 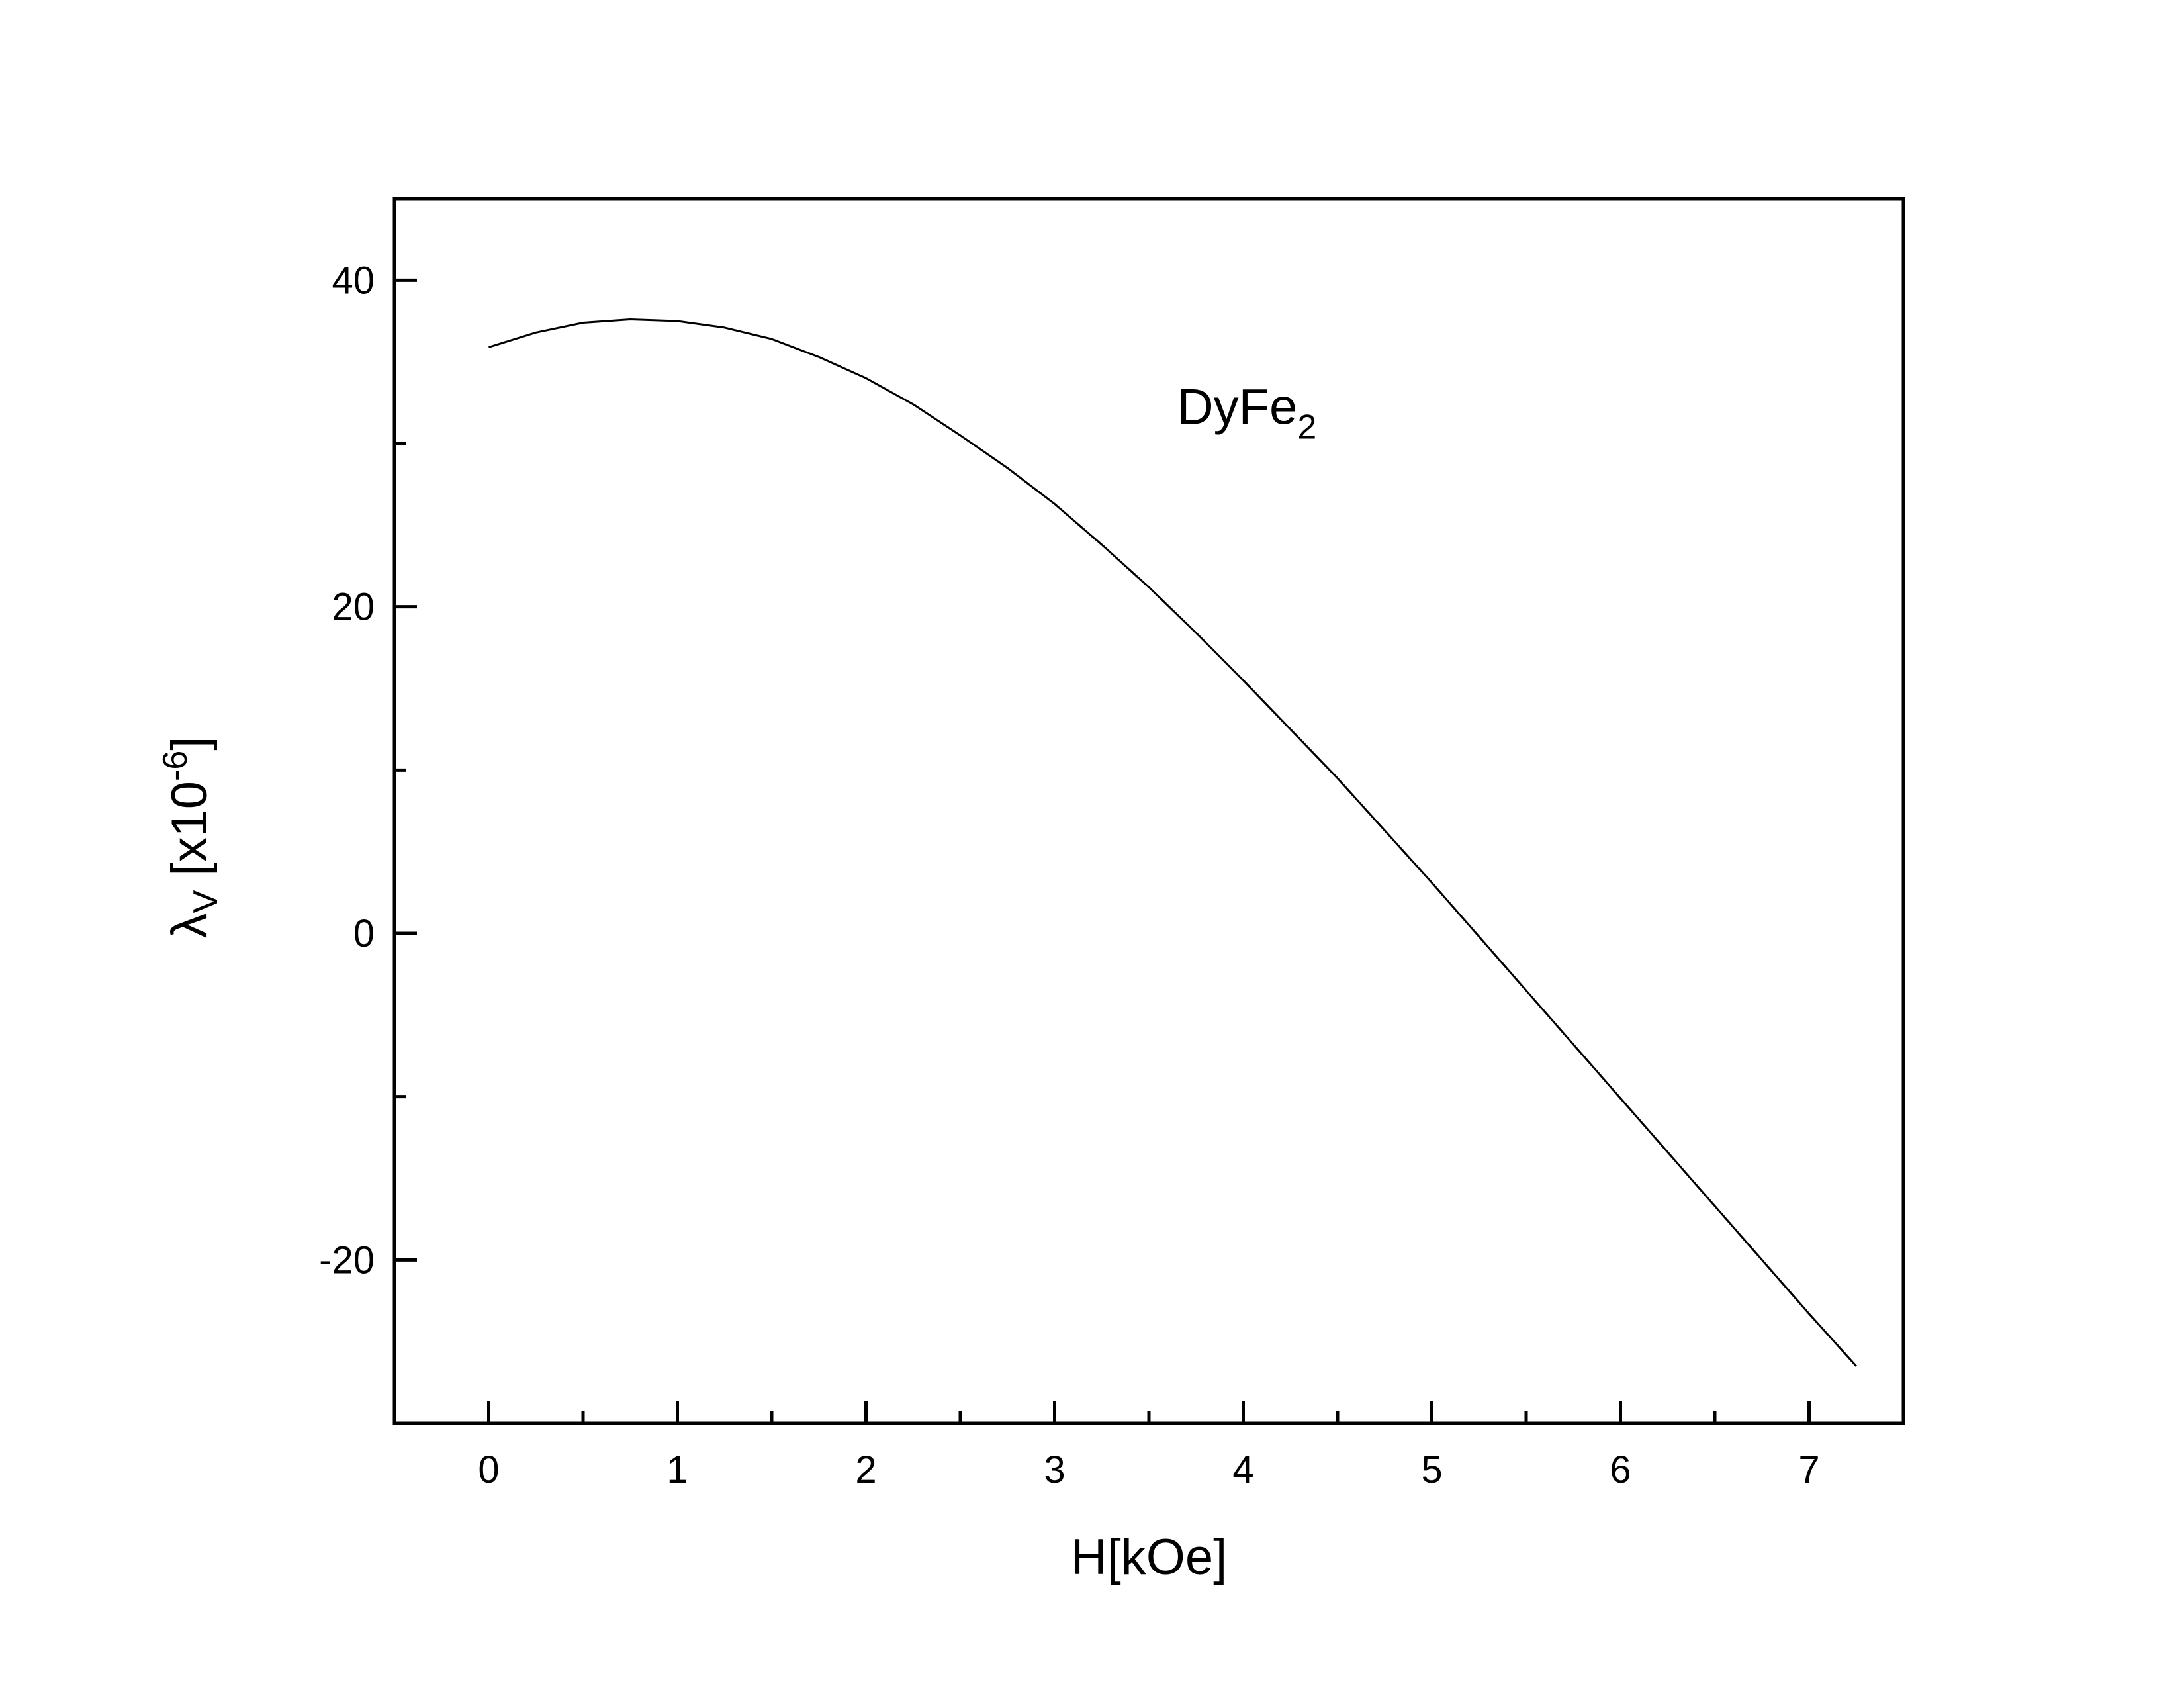 I want to click on x-tick-label: 2, so click(x=866, y=1469).